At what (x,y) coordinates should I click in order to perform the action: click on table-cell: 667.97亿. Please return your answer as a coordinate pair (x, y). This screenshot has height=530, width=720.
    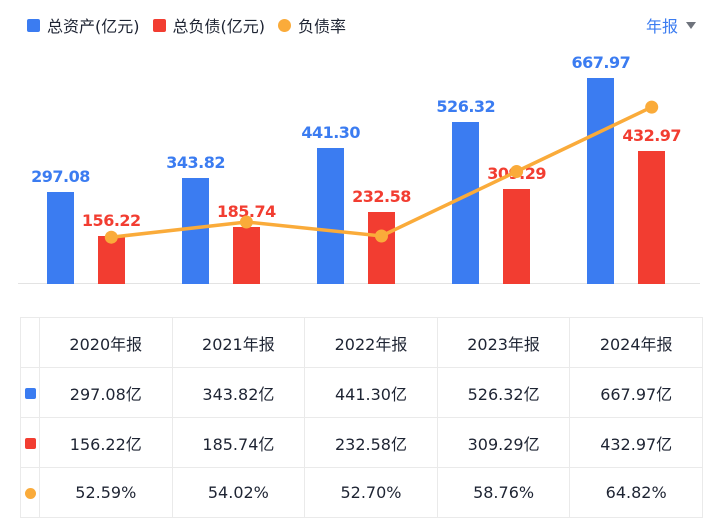
    Looking at the image, I should click on (636, 392).